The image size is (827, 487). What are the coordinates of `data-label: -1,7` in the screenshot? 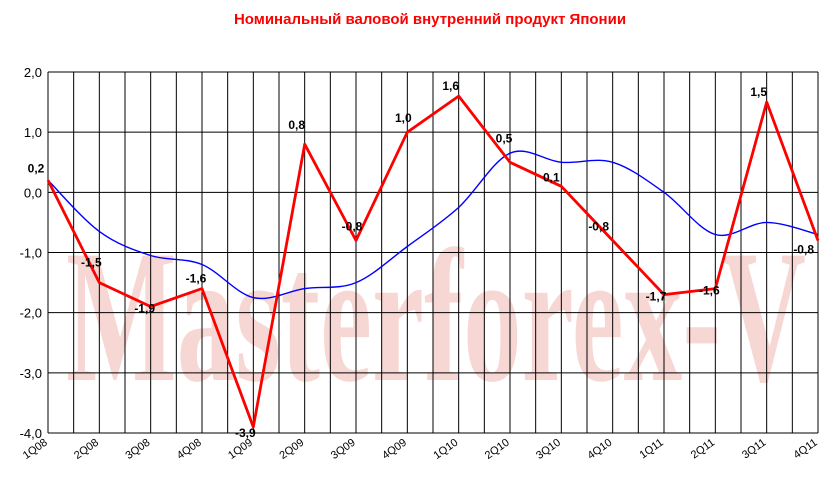 It's located at (656, 297).